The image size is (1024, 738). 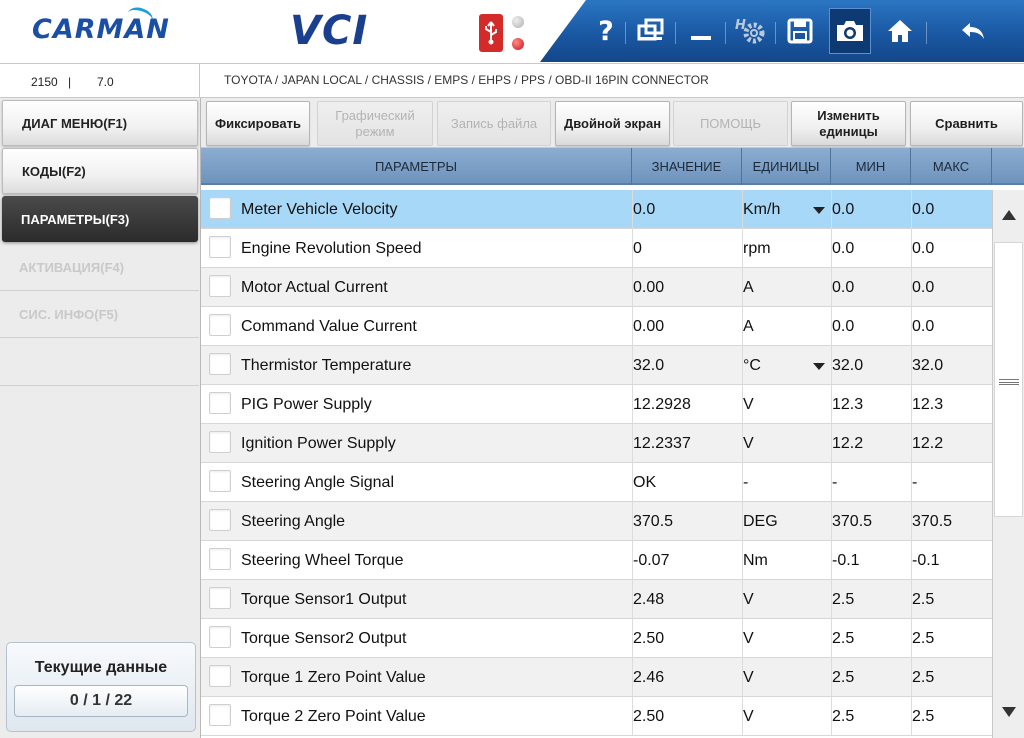 What do you see at coordinates (416, 166) in the screenshot?
I see `column-header-parameters: ПАРАМЕТРЫ` at bounding box center [416, 166].